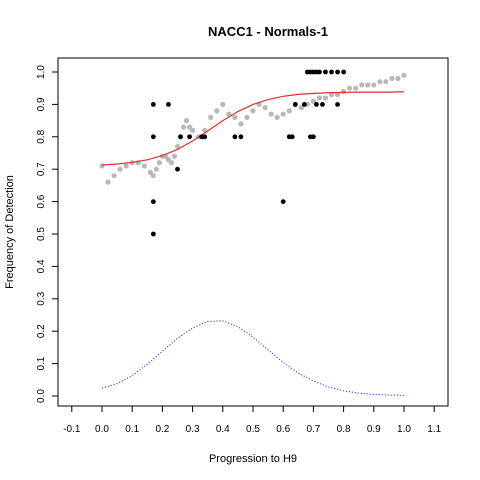 The width and height of the screenshot is (480, 480). What do you see at coordinates (41, 136) in the screenshot?
I see `y-tick-label: 0.8` at bounding box center [41, 136].